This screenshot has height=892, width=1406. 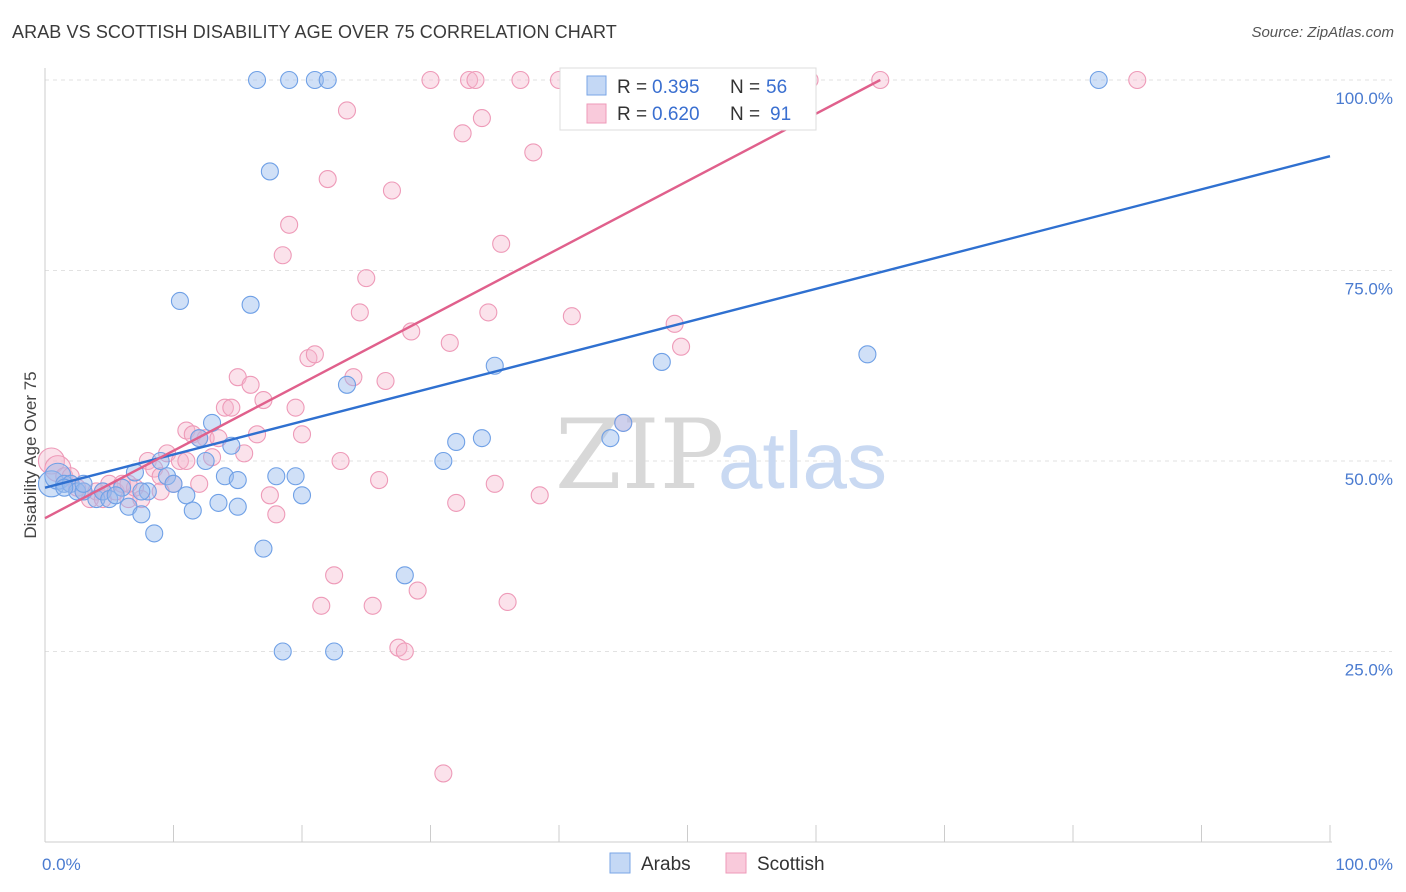 What do you see at coordinates (666, 864) in the screenshot?
I see `bottom-legend-arabs: Arabs` at bounding box center [666, 864].